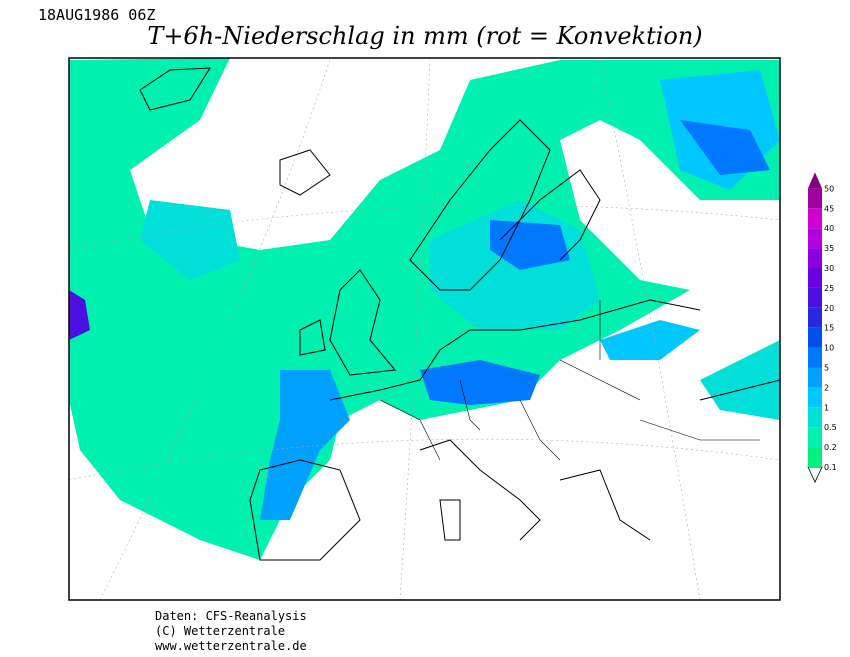 This screenshot has height=657, width=850. I want to click on legend-label: 15, so click(829, 328).